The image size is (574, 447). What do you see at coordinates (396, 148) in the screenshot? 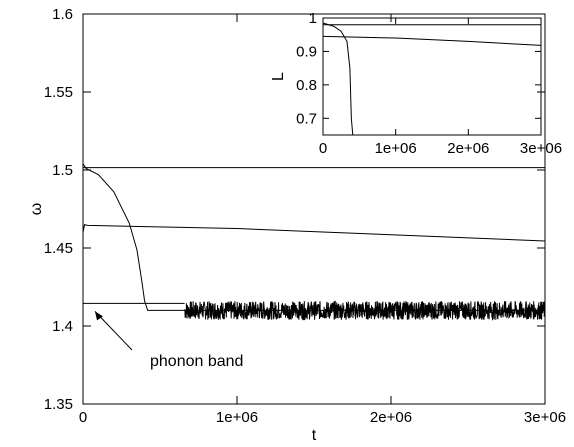
I see `inset-x-tick-label: 1e+06` at bounding box center [396, 148].